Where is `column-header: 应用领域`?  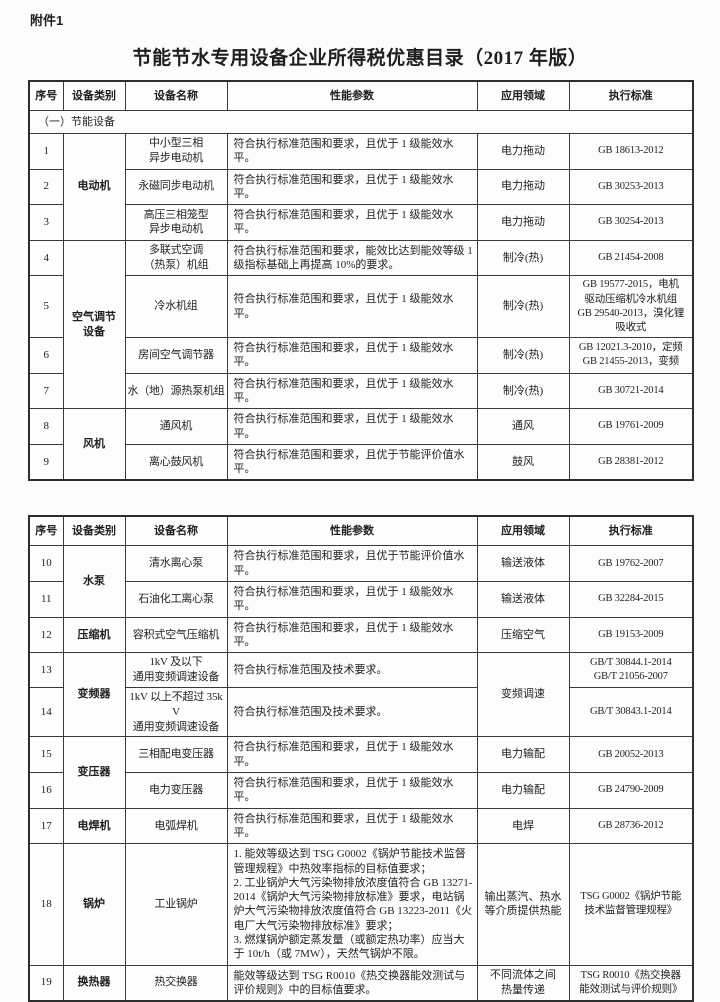 column-header: 应用领域 is located at coordinates (523, 531).